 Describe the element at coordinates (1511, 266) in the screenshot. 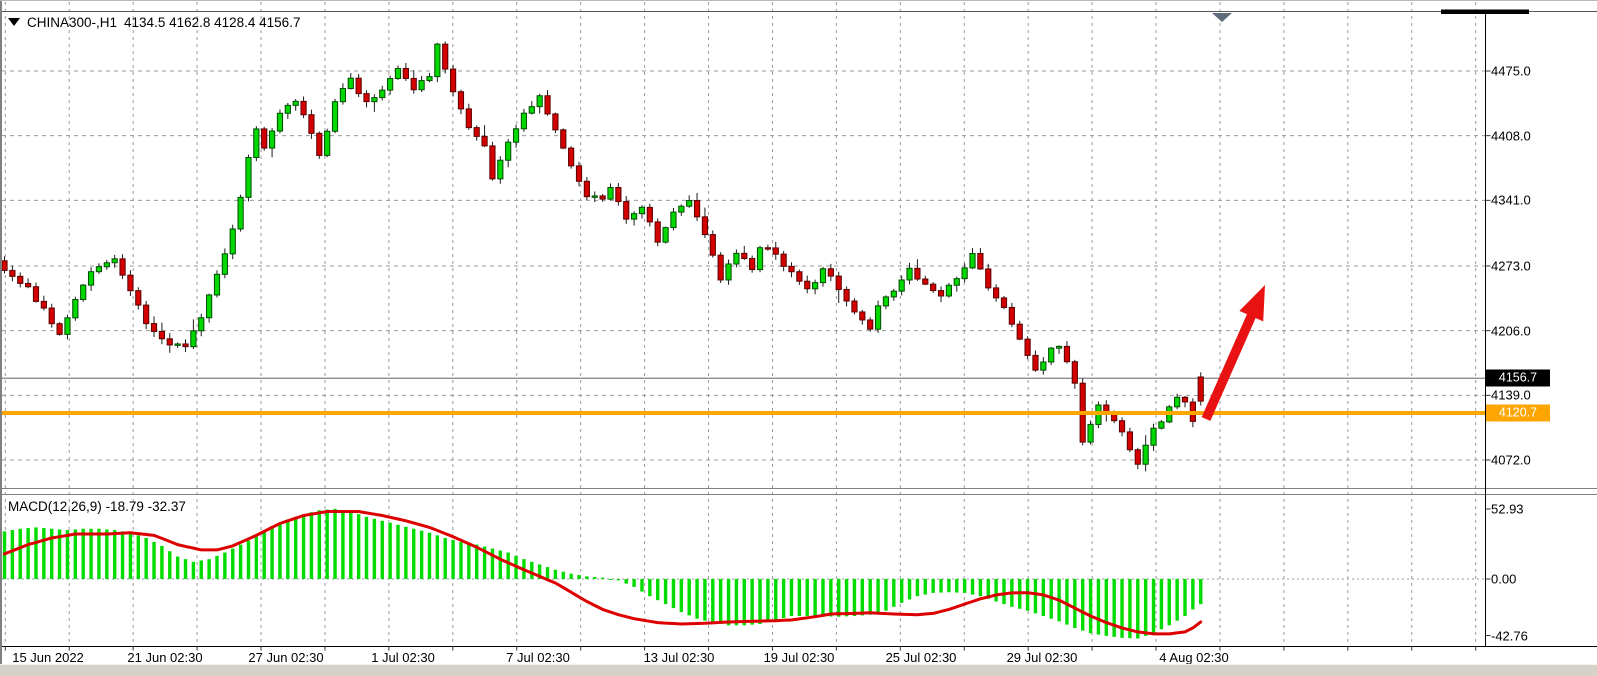

I see `price-tick-label: 4273.0` at that location.